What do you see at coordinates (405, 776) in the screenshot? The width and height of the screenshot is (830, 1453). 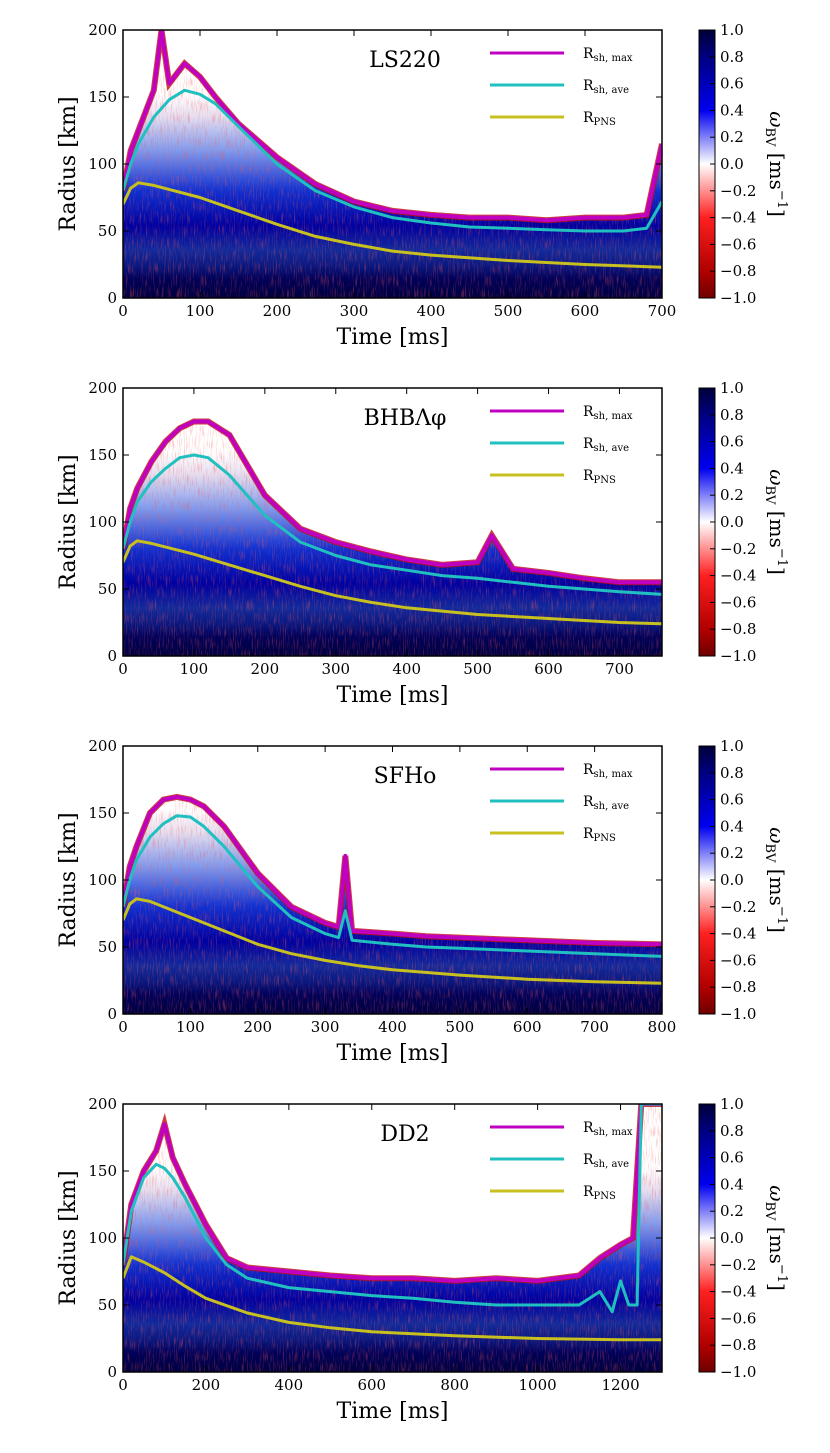 I see `panel-title: SFHo` at bounding box center [405, 776].